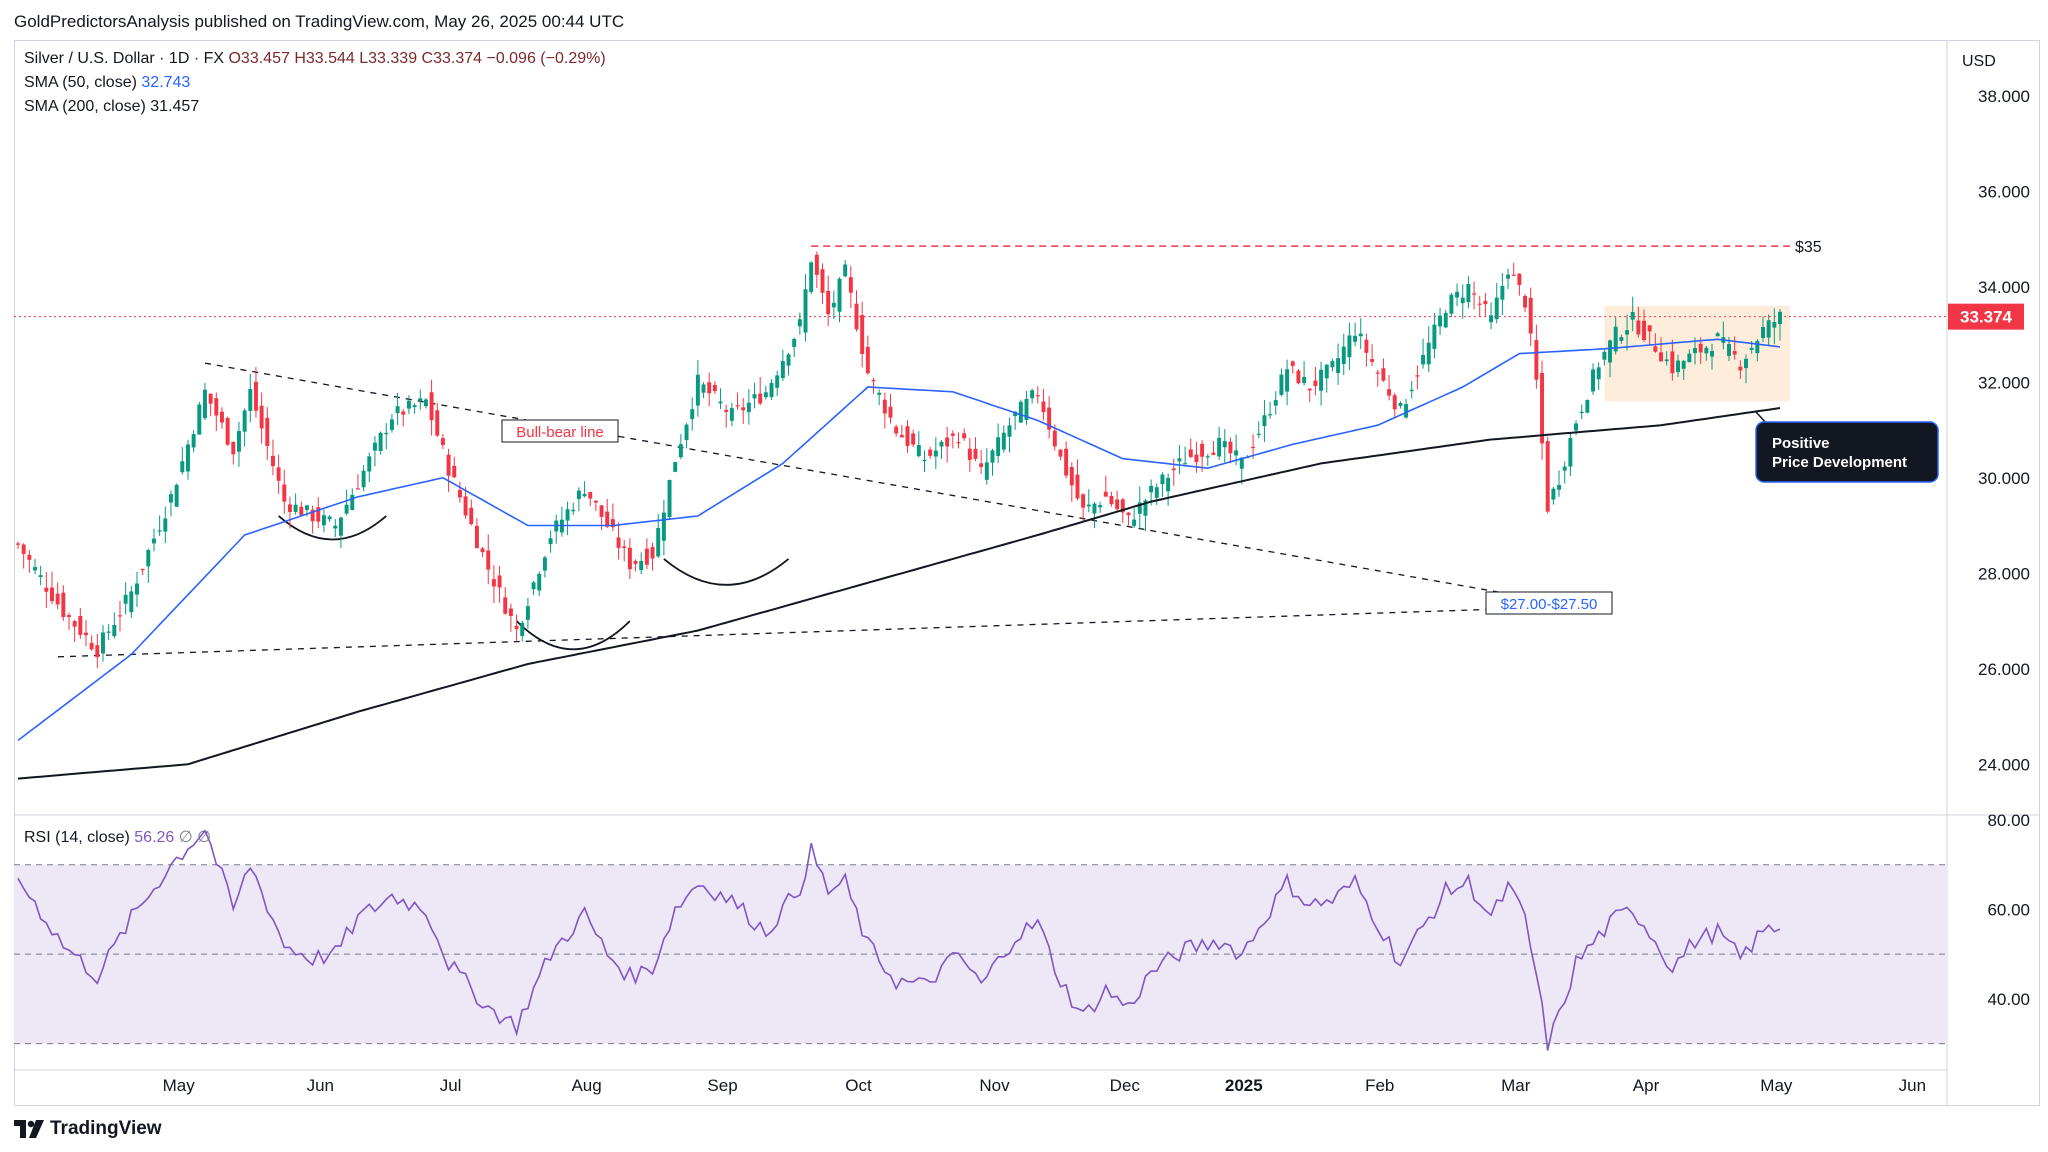 The width and height of the screenshot is (2048, 1152). Describe the element at coordinates (1986, 316) in the screenshot. I see `last-price-badge: 33.374` at that location.